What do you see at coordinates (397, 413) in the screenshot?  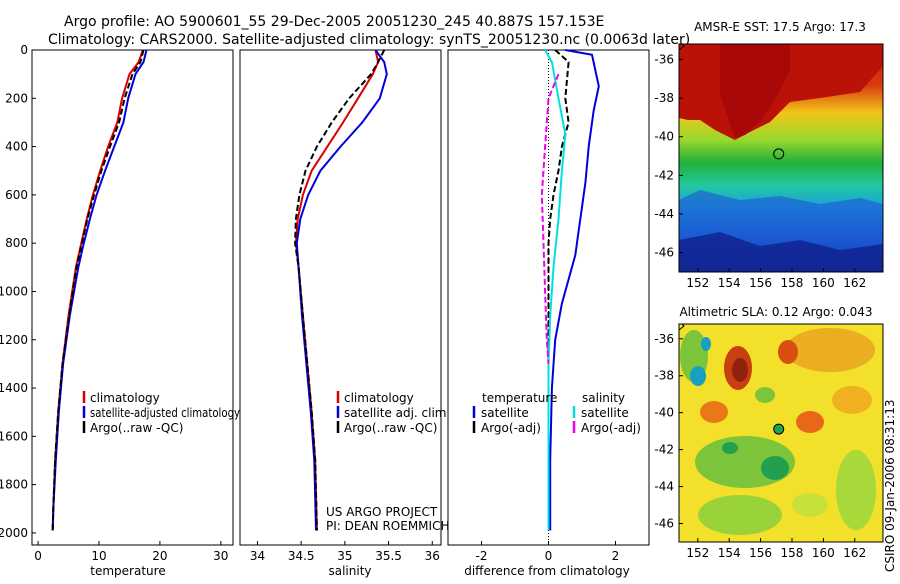 I see `legend-label: satellite adj. clim.` at bounding box center [397, 413].